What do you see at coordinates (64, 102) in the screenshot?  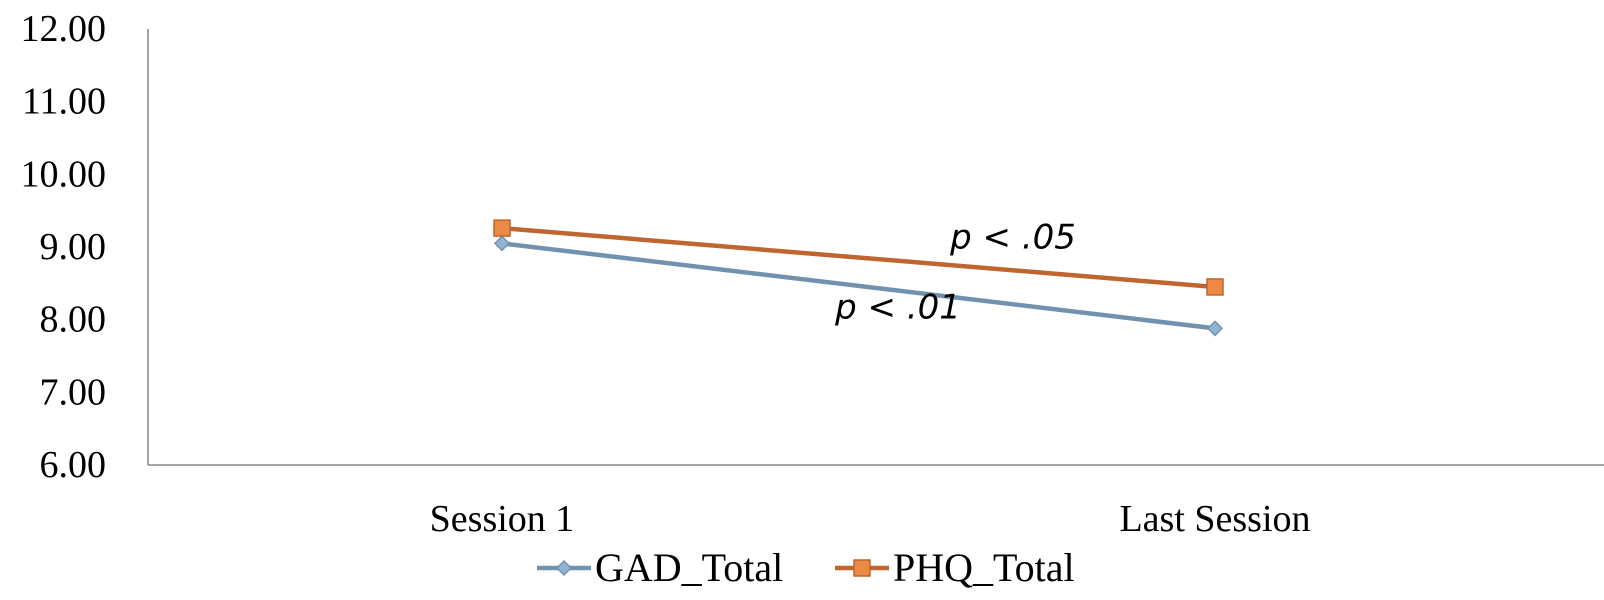 I see `y-tick-label: 11.00` at bounding box center [64, 102].